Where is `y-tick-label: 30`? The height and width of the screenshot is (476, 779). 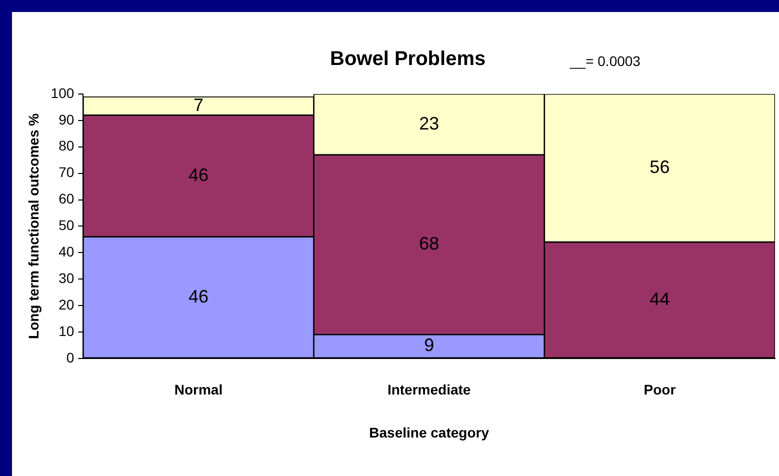 y-tick-label: 30 is located at coordinates (66, 278).